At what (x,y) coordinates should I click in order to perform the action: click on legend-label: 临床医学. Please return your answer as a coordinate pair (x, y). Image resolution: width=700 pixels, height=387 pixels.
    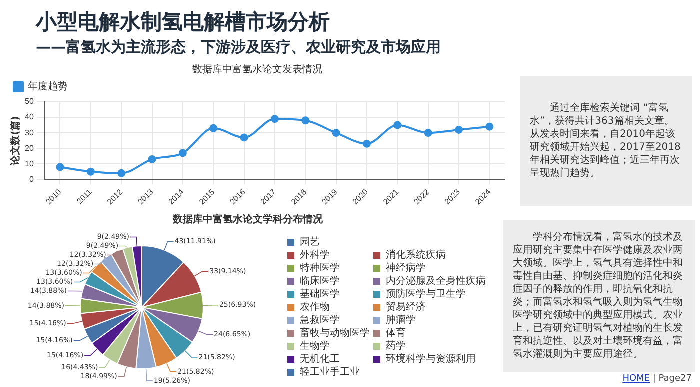
    Looking at the image, I should click on (320, 281).